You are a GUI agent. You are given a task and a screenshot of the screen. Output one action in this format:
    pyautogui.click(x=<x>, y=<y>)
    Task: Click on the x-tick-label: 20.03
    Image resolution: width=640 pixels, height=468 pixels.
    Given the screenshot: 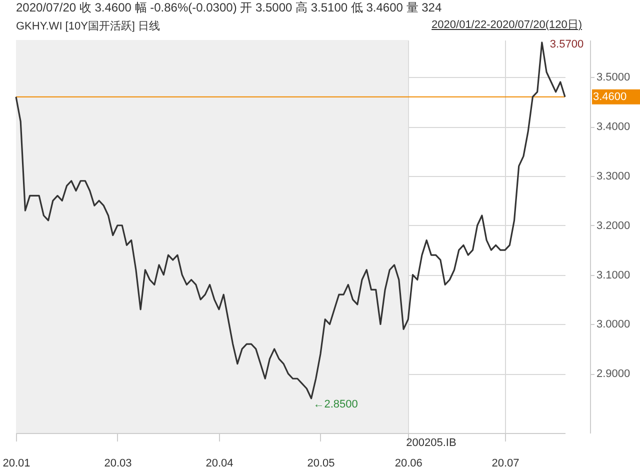 What is the action you would take?
    pyautogui.click(x=118, y=463)
    